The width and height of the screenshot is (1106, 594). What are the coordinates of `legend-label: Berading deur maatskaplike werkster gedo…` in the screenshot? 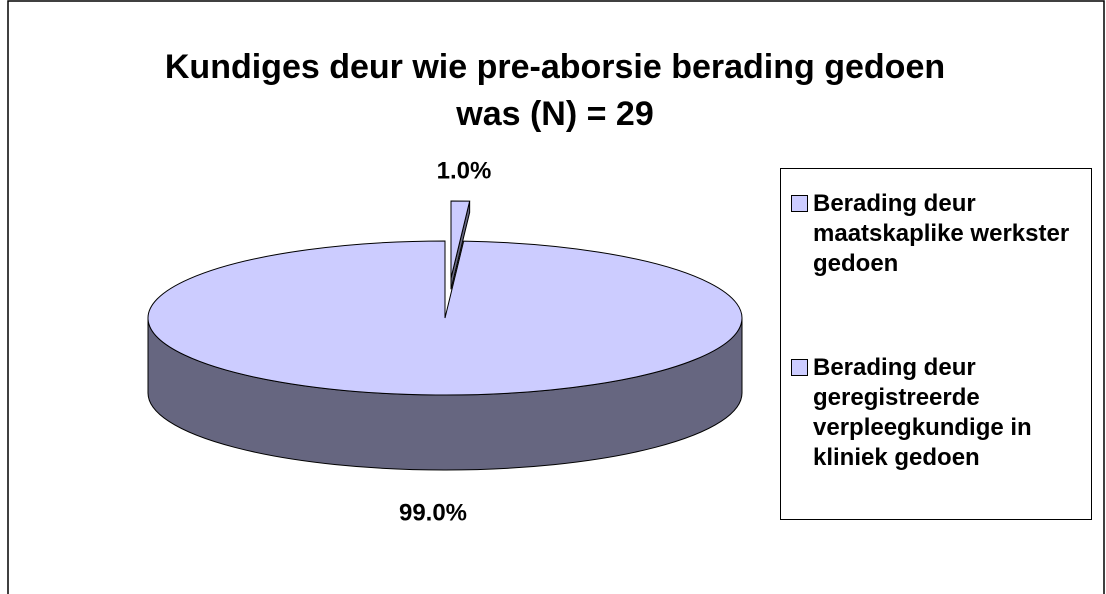 It's located at (941, 233).